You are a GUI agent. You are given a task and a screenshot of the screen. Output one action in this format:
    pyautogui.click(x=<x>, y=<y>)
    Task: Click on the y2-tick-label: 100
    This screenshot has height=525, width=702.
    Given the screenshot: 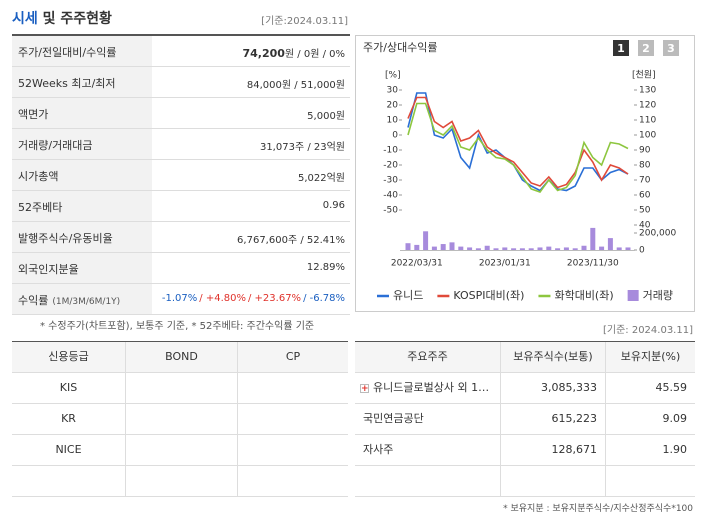 What is the action you would take?
    pyautogui.click(x=647, y=136)
    